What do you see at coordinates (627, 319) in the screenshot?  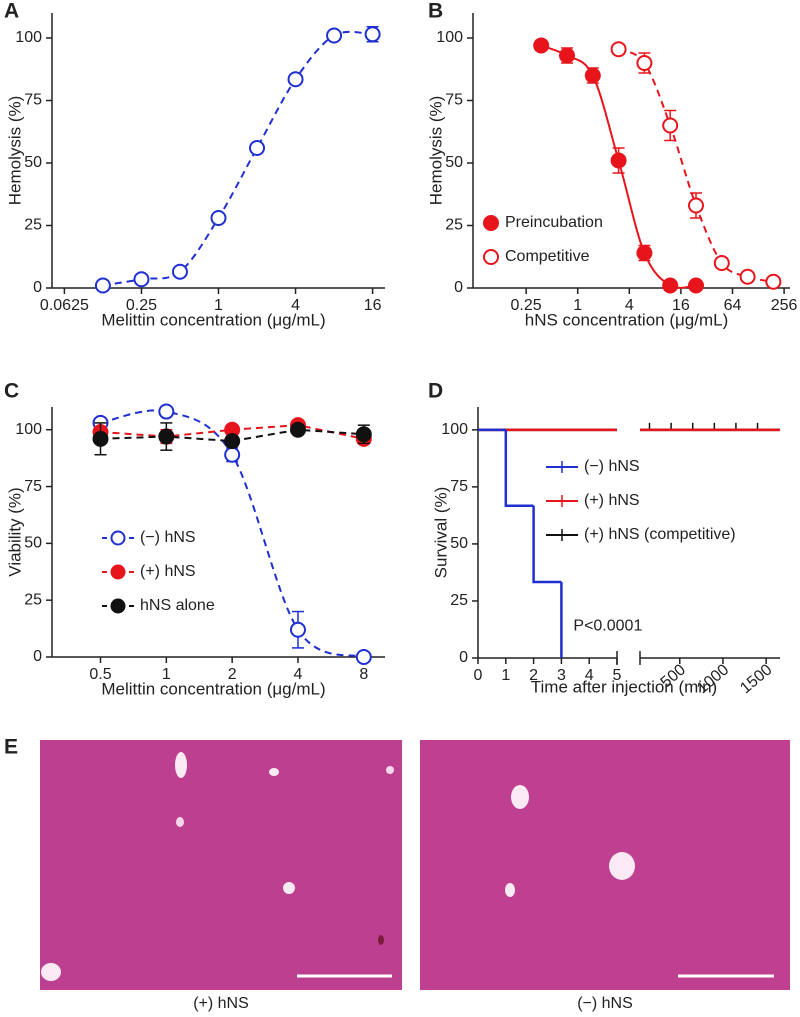 I see `x-axis-title: hNS concentration (μg/mL)` at bounding box center [627, 319].